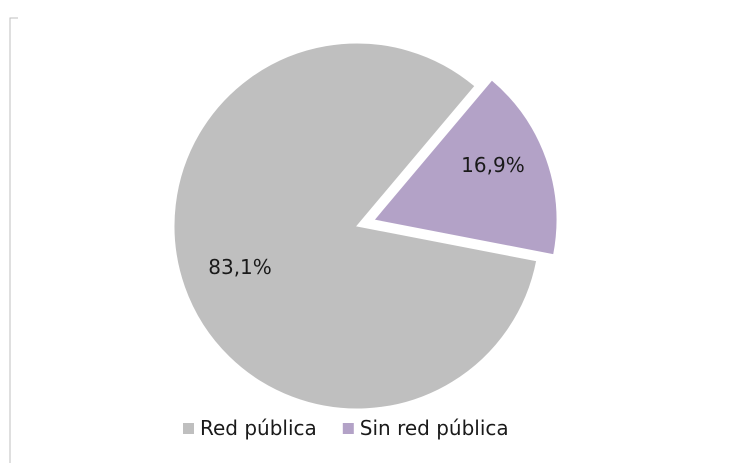  What do you see at coordinates (366, 216) in the screenshot?
I see `pie-data-labels: 16,9% 83,1%` at bounding box center [366, 216].